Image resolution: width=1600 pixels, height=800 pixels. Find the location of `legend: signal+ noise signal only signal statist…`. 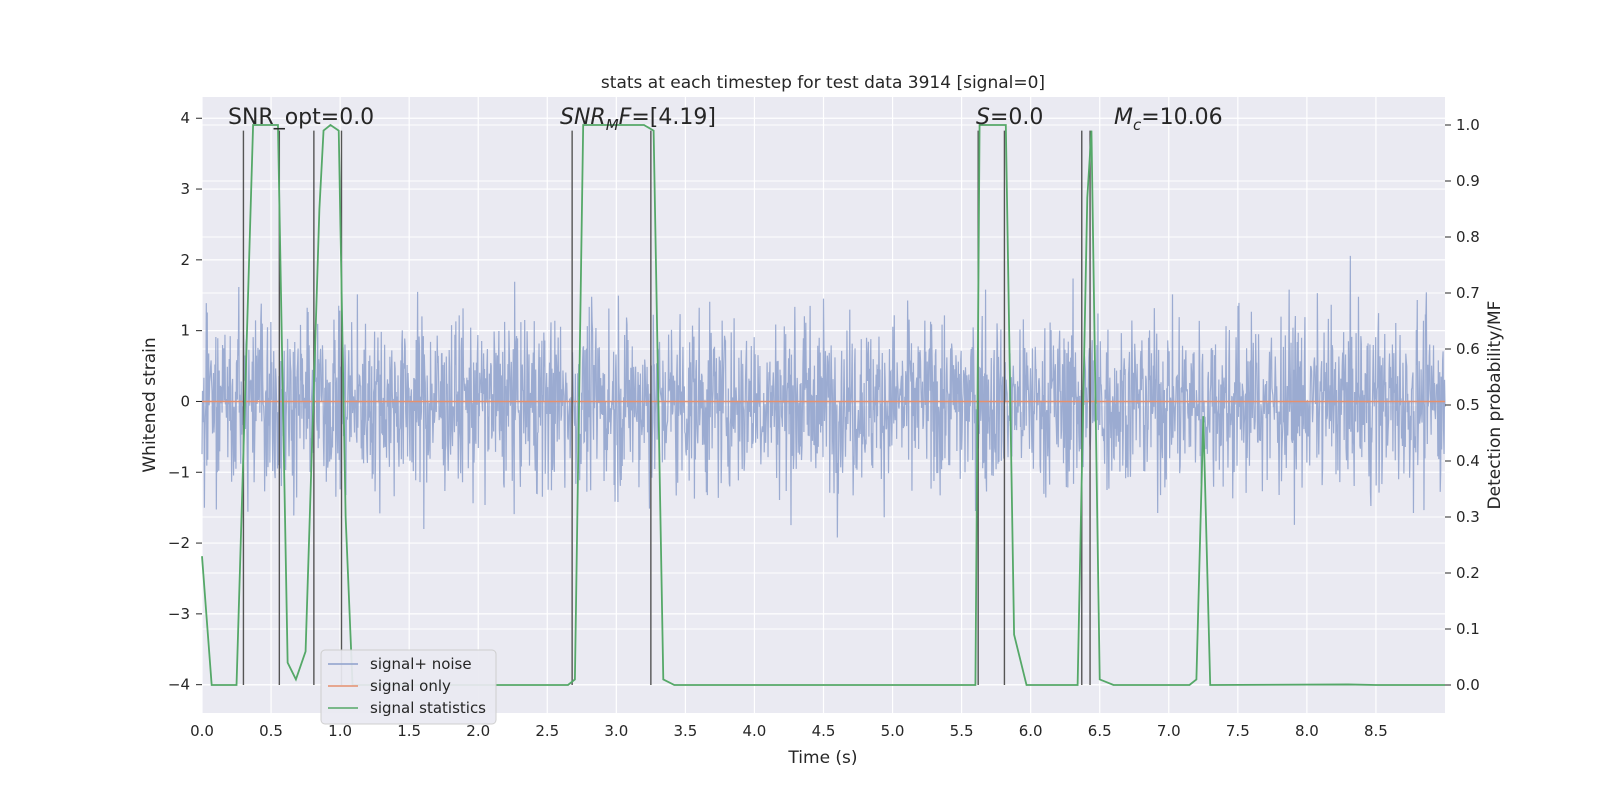

legend: signal+ noise signal only signal statist… is located at coordinates (408, 687).